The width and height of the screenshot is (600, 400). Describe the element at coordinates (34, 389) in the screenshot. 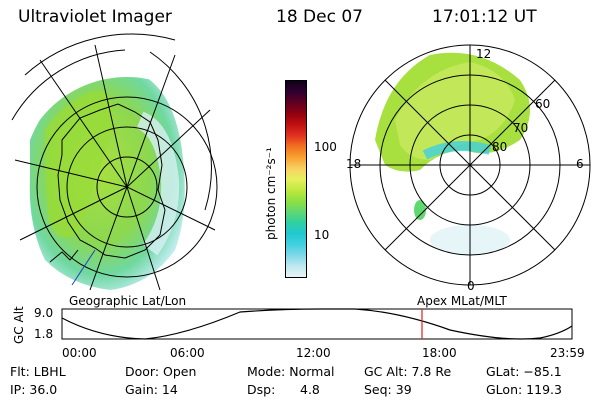

I see `ip-info: IP: 36.0` at that location.